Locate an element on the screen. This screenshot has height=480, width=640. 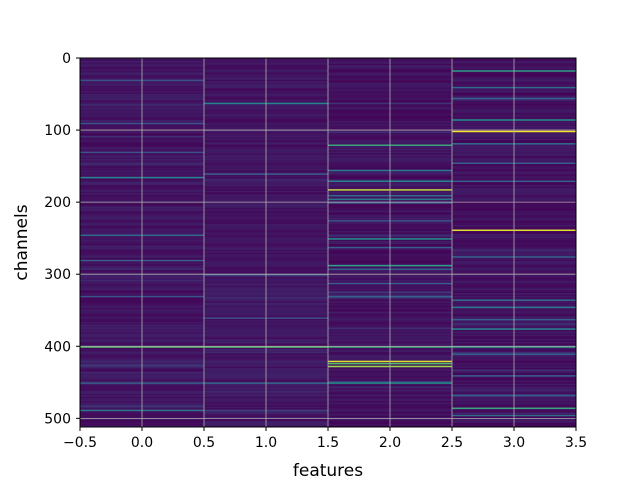
y-axis-label: channels is located at coordinates (22, 242).